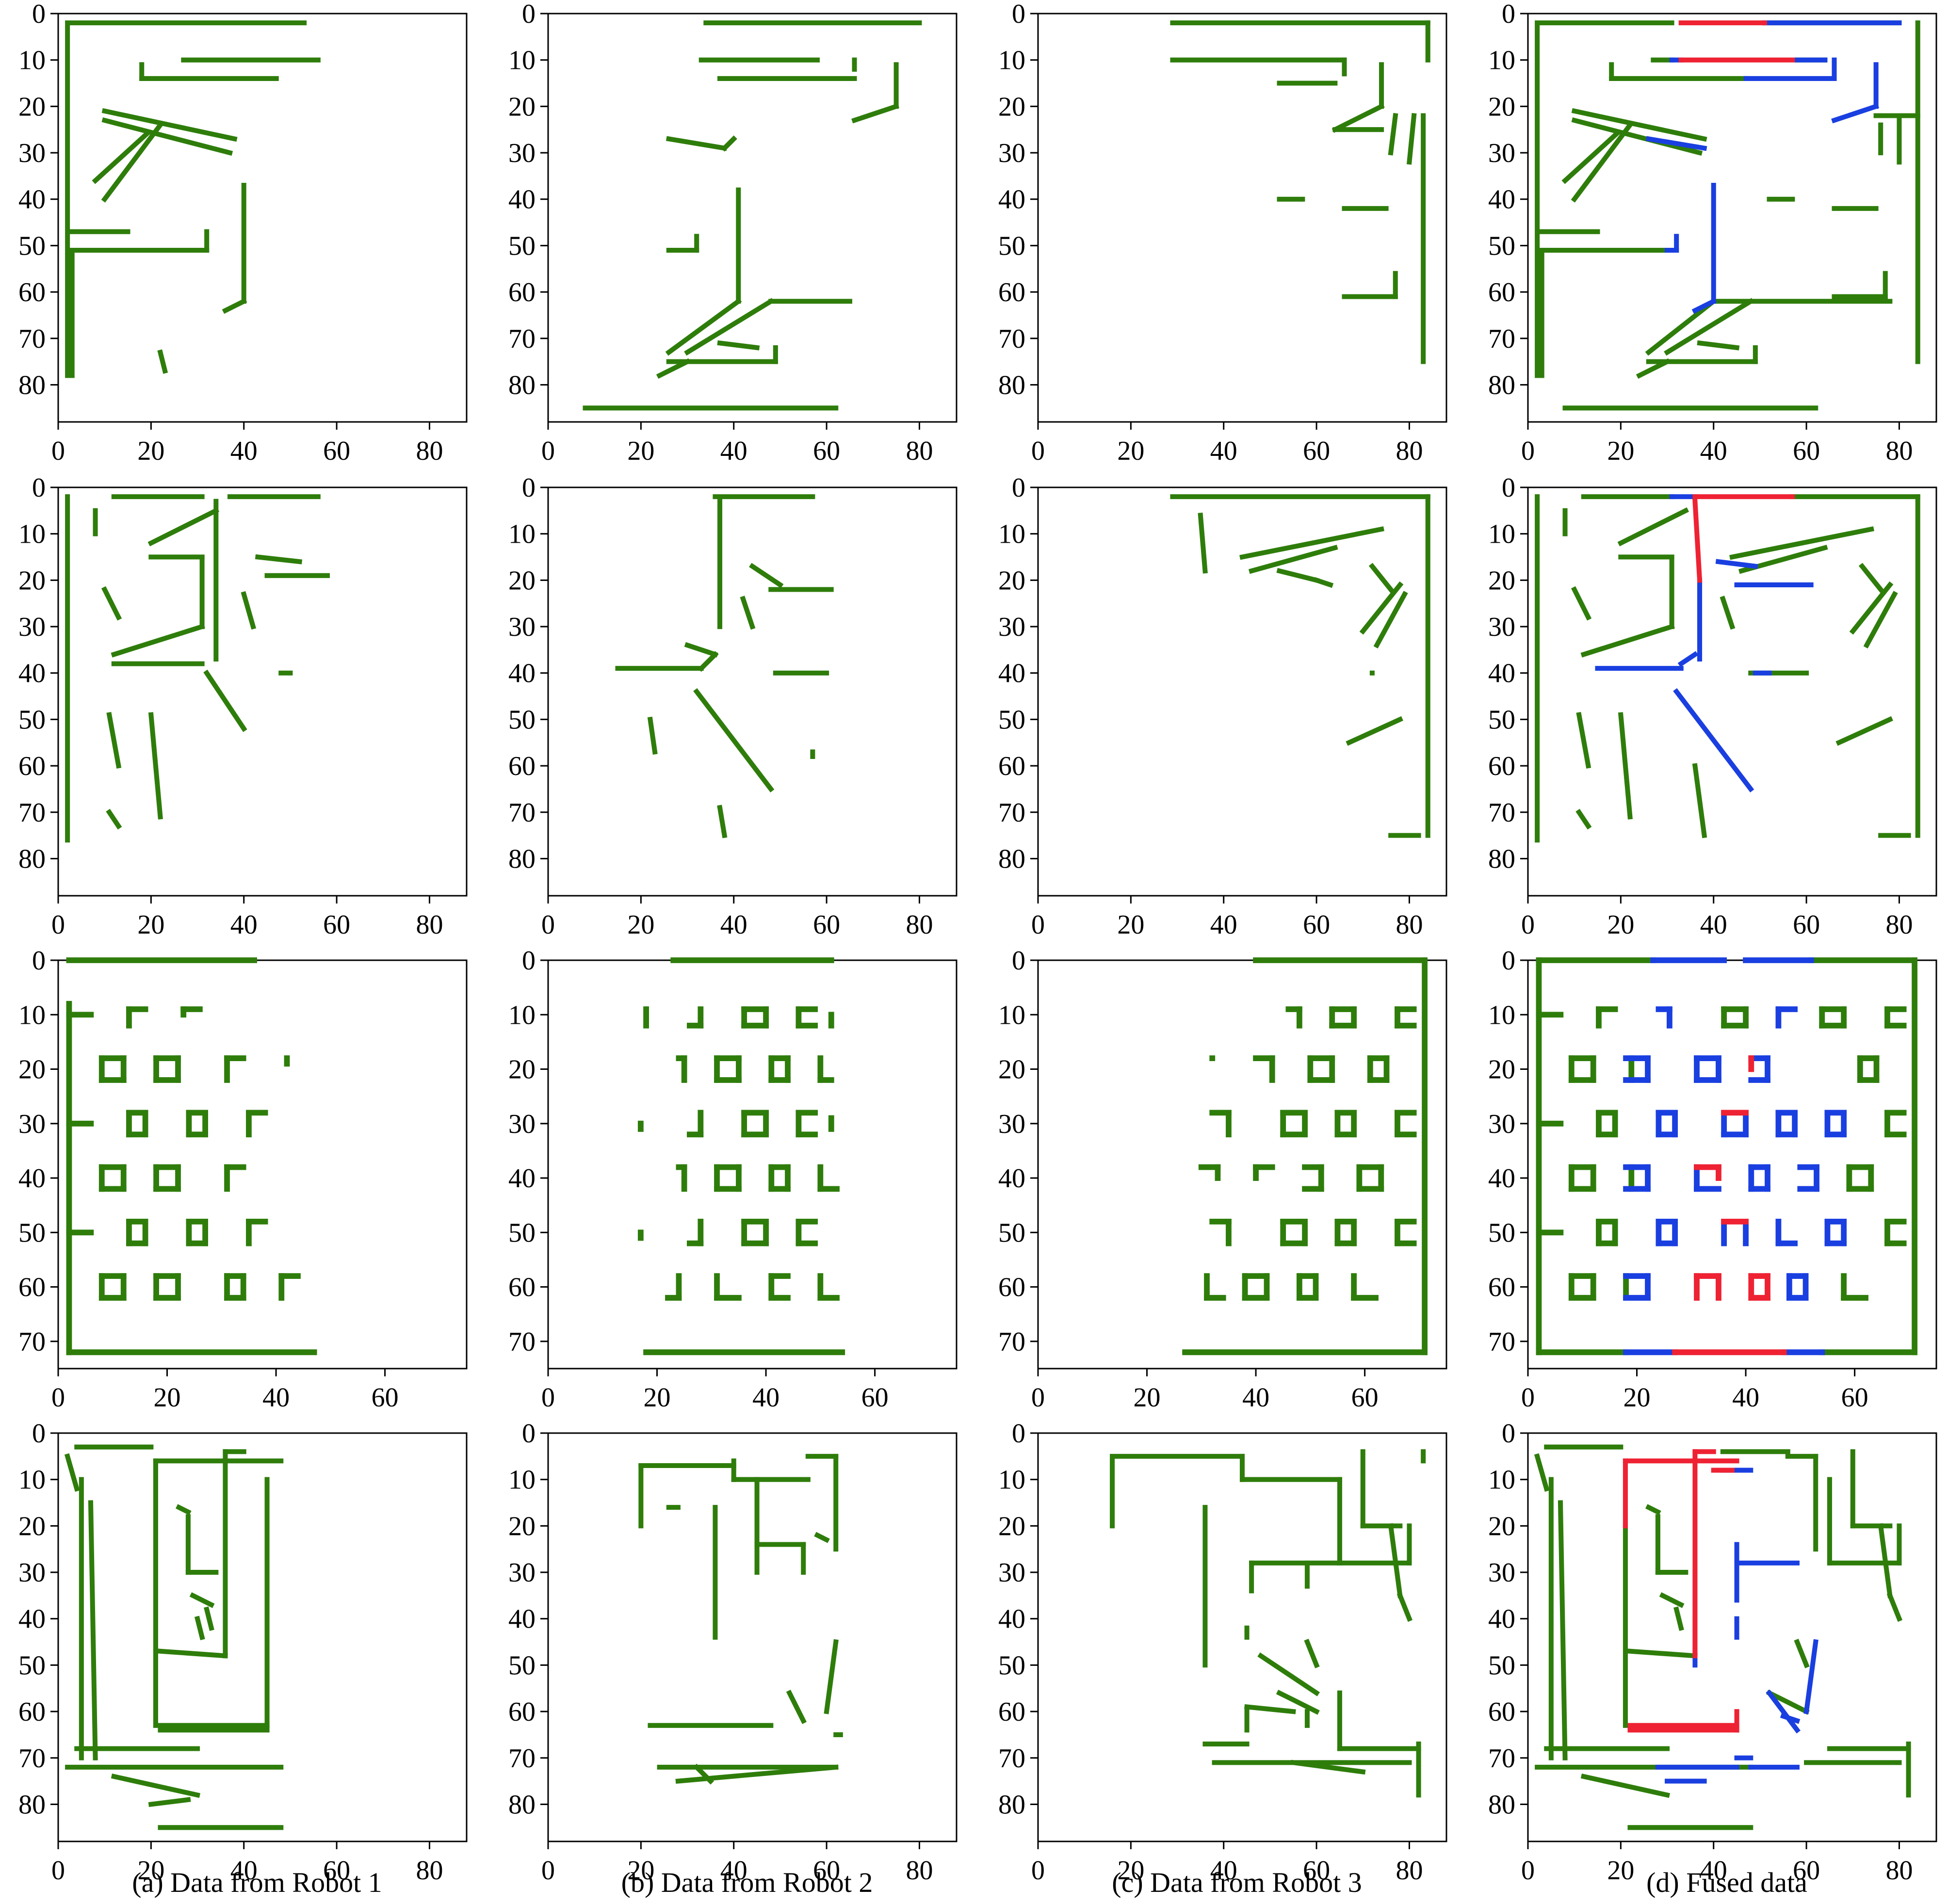  Describe the element at coordinates (1698, 541) in the screenshot. I see `red-wall-segment` at that location.